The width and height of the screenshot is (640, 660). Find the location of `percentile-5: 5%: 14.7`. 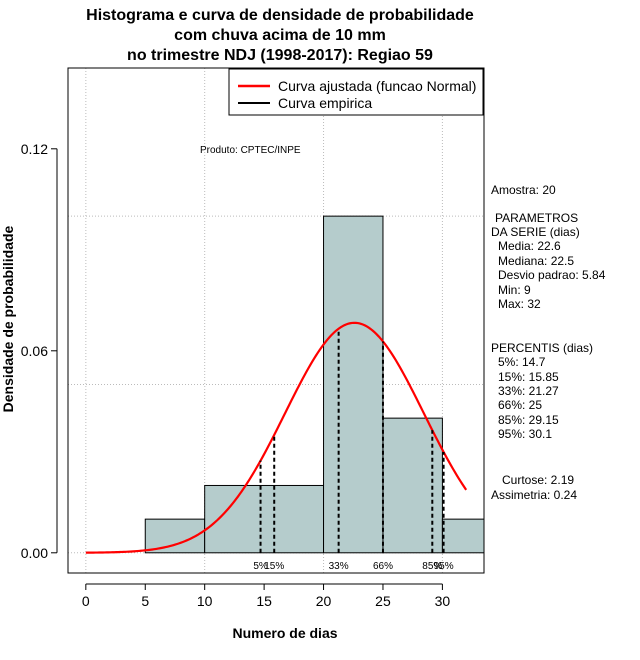

percentile-5: 5%: 14.7 is located at coordinates (522, 362).